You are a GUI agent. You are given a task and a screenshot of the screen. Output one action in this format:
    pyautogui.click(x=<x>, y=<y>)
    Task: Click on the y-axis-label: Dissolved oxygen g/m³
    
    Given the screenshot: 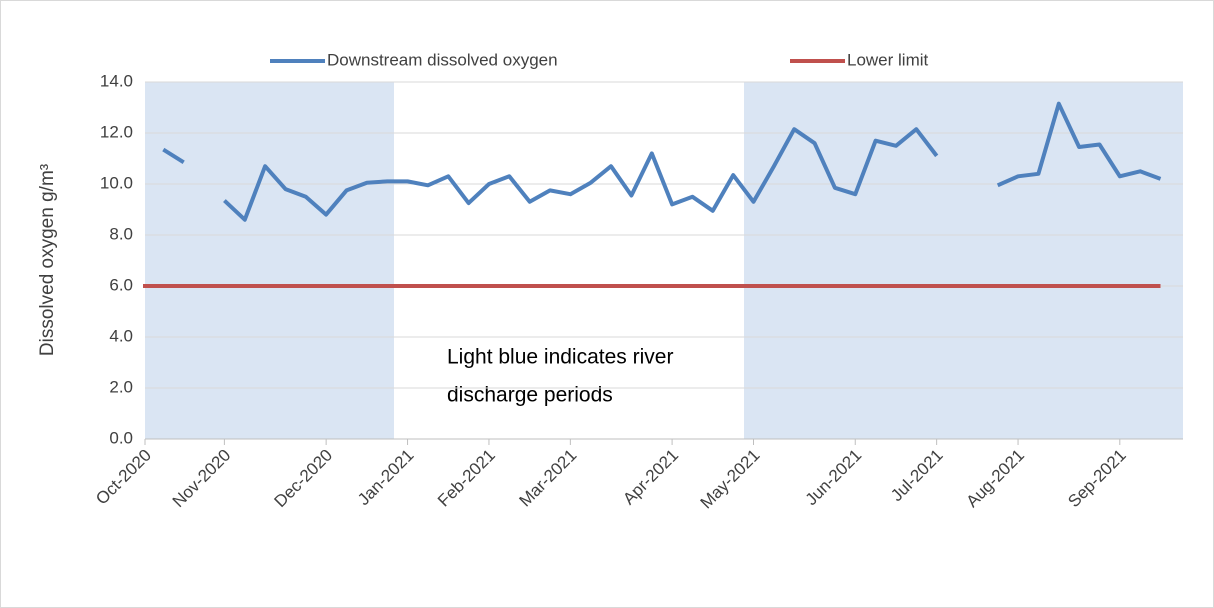 What is the action you would take?
    pyautogui.click(x=47, y=260)
    